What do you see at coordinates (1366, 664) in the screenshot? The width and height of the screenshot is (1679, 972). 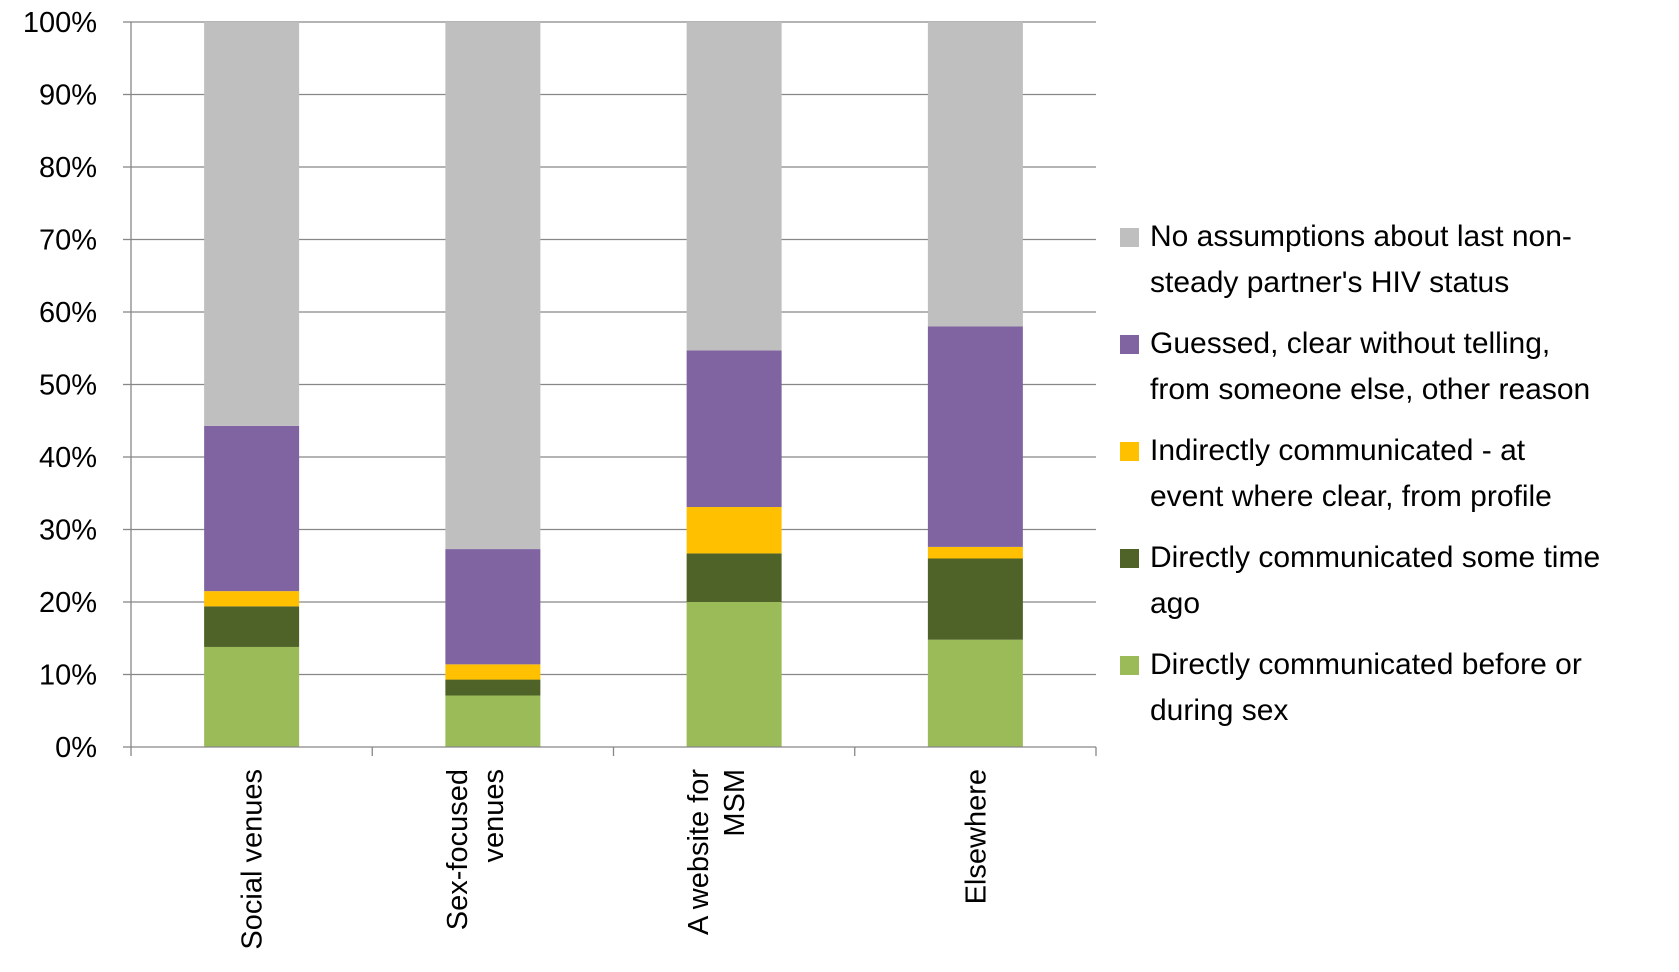 I see `legend-label-line: Directly communicated before or` at bounding box center [1366, 664].